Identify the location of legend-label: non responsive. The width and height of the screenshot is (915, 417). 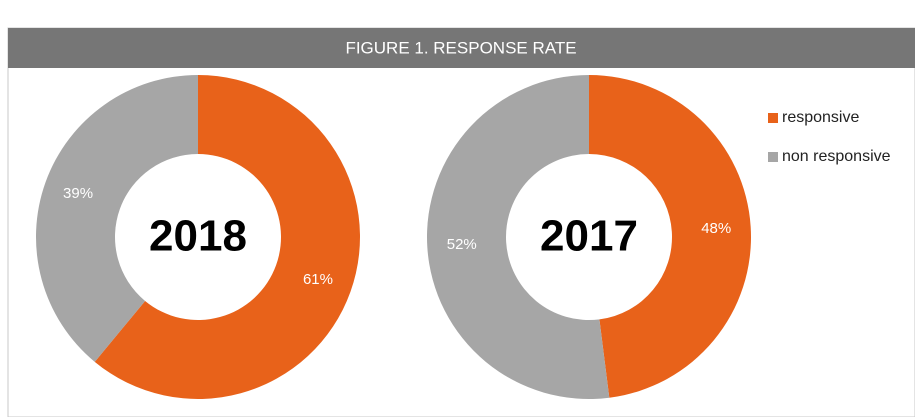
(836, 156).